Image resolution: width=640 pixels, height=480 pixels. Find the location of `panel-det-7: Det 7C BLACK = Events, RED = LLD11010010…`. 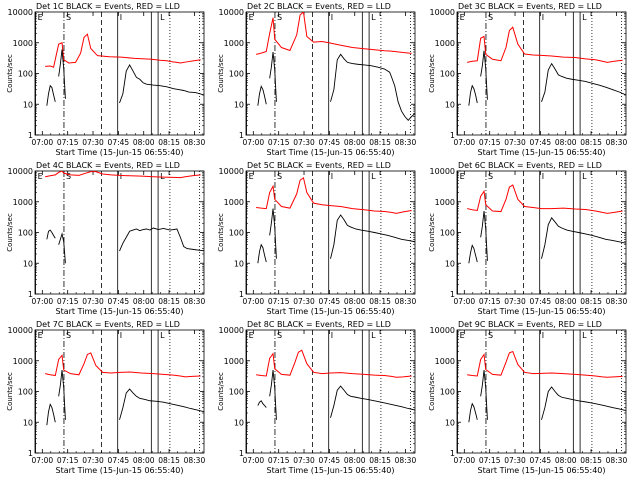

panel-det-7: Det 7C BLACK = Events, RED = LLD11010010… is located at coordinates (106, 397).